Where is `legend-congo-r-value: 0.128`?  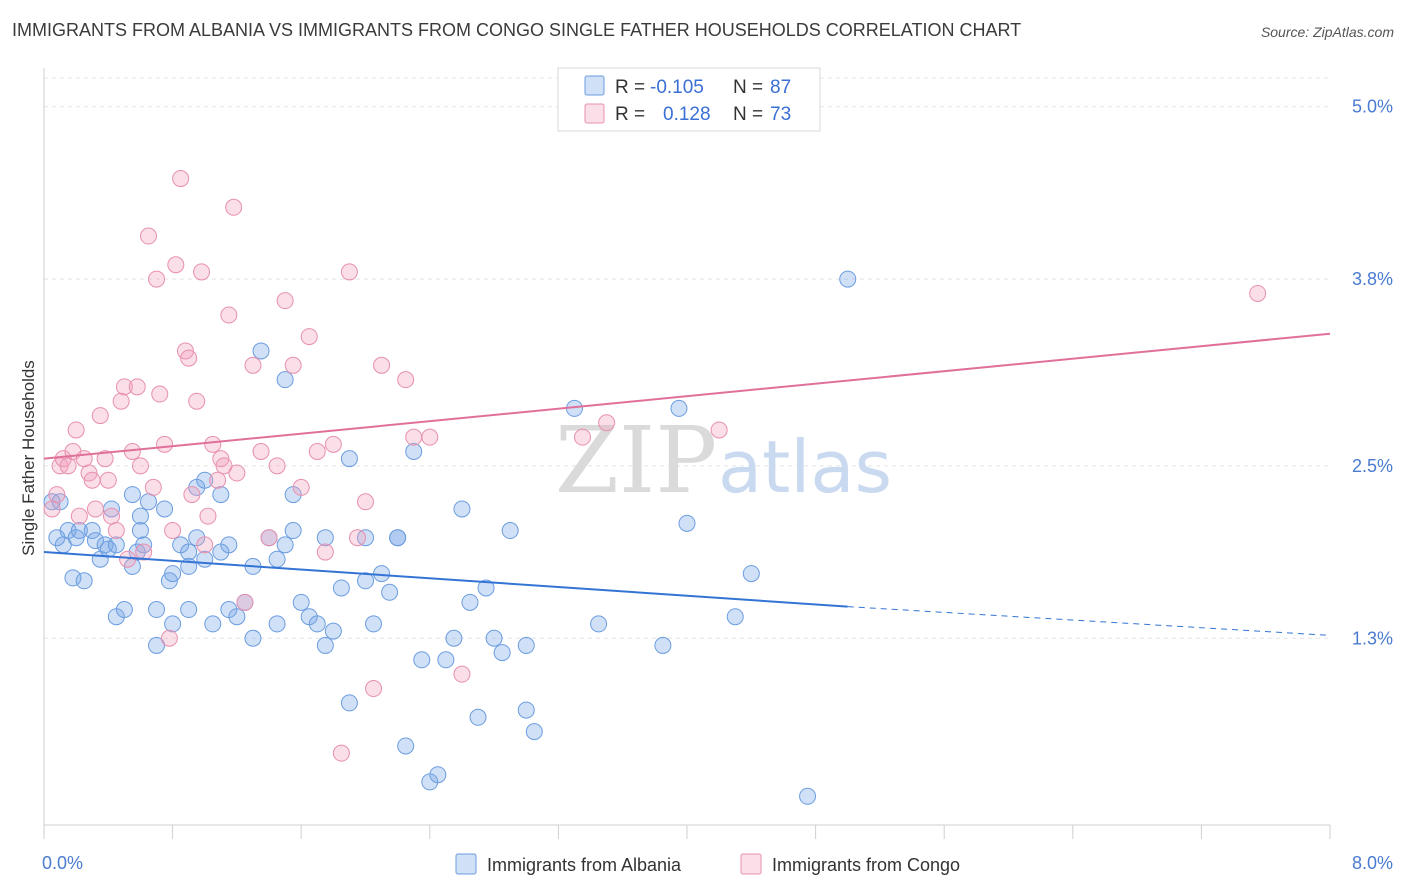
legend-congo-r-value: 0.128 is located at coordinates (687, 114).